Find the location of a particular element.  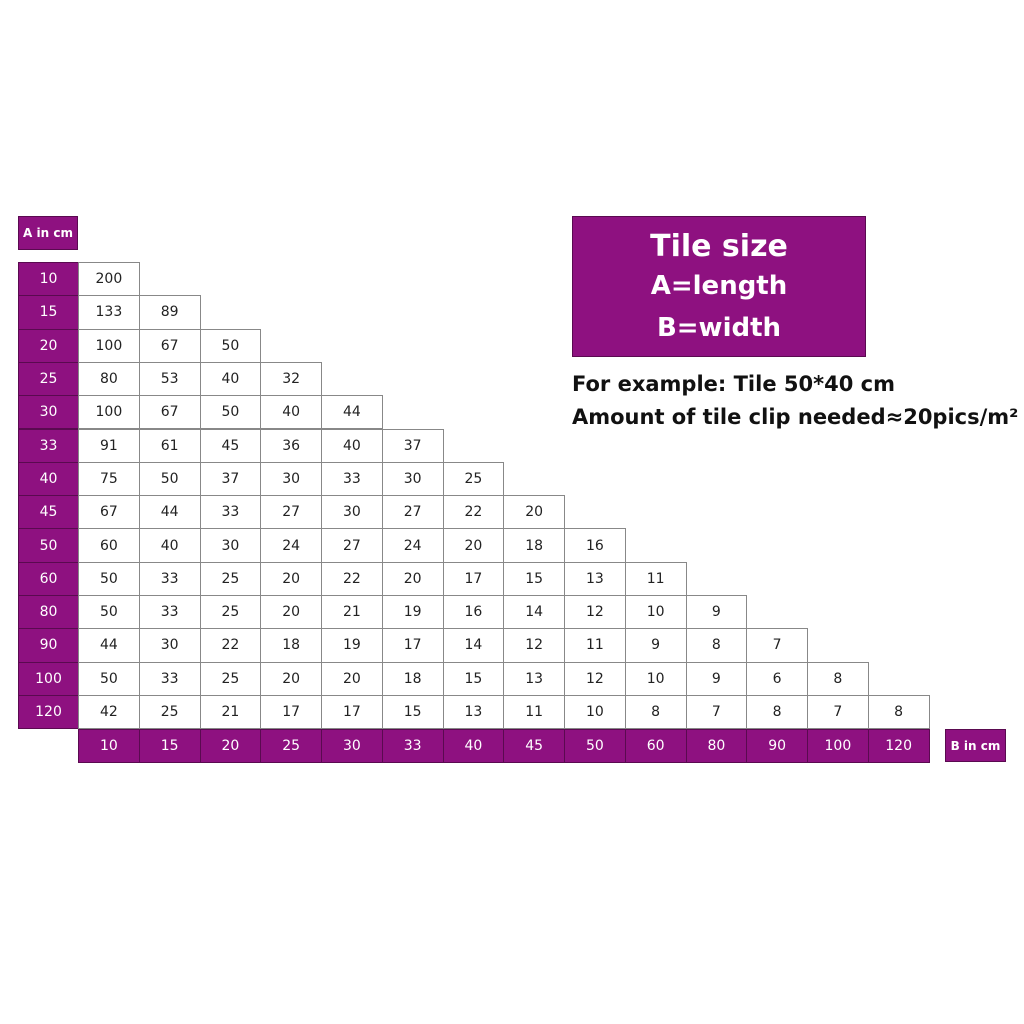

table-cell: 7 is located at coordinates (777, 645).